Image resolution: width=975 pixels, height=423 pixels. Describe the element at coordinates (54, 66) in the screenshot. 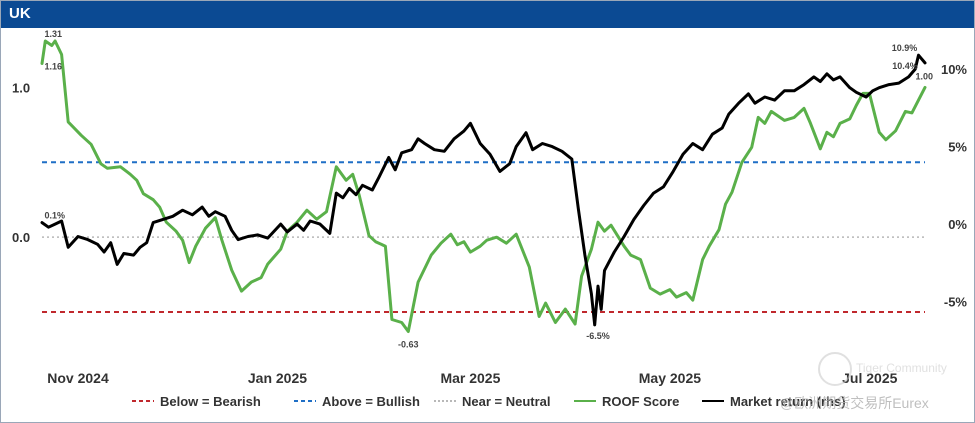

I see `data-label: 1.16` at that location.